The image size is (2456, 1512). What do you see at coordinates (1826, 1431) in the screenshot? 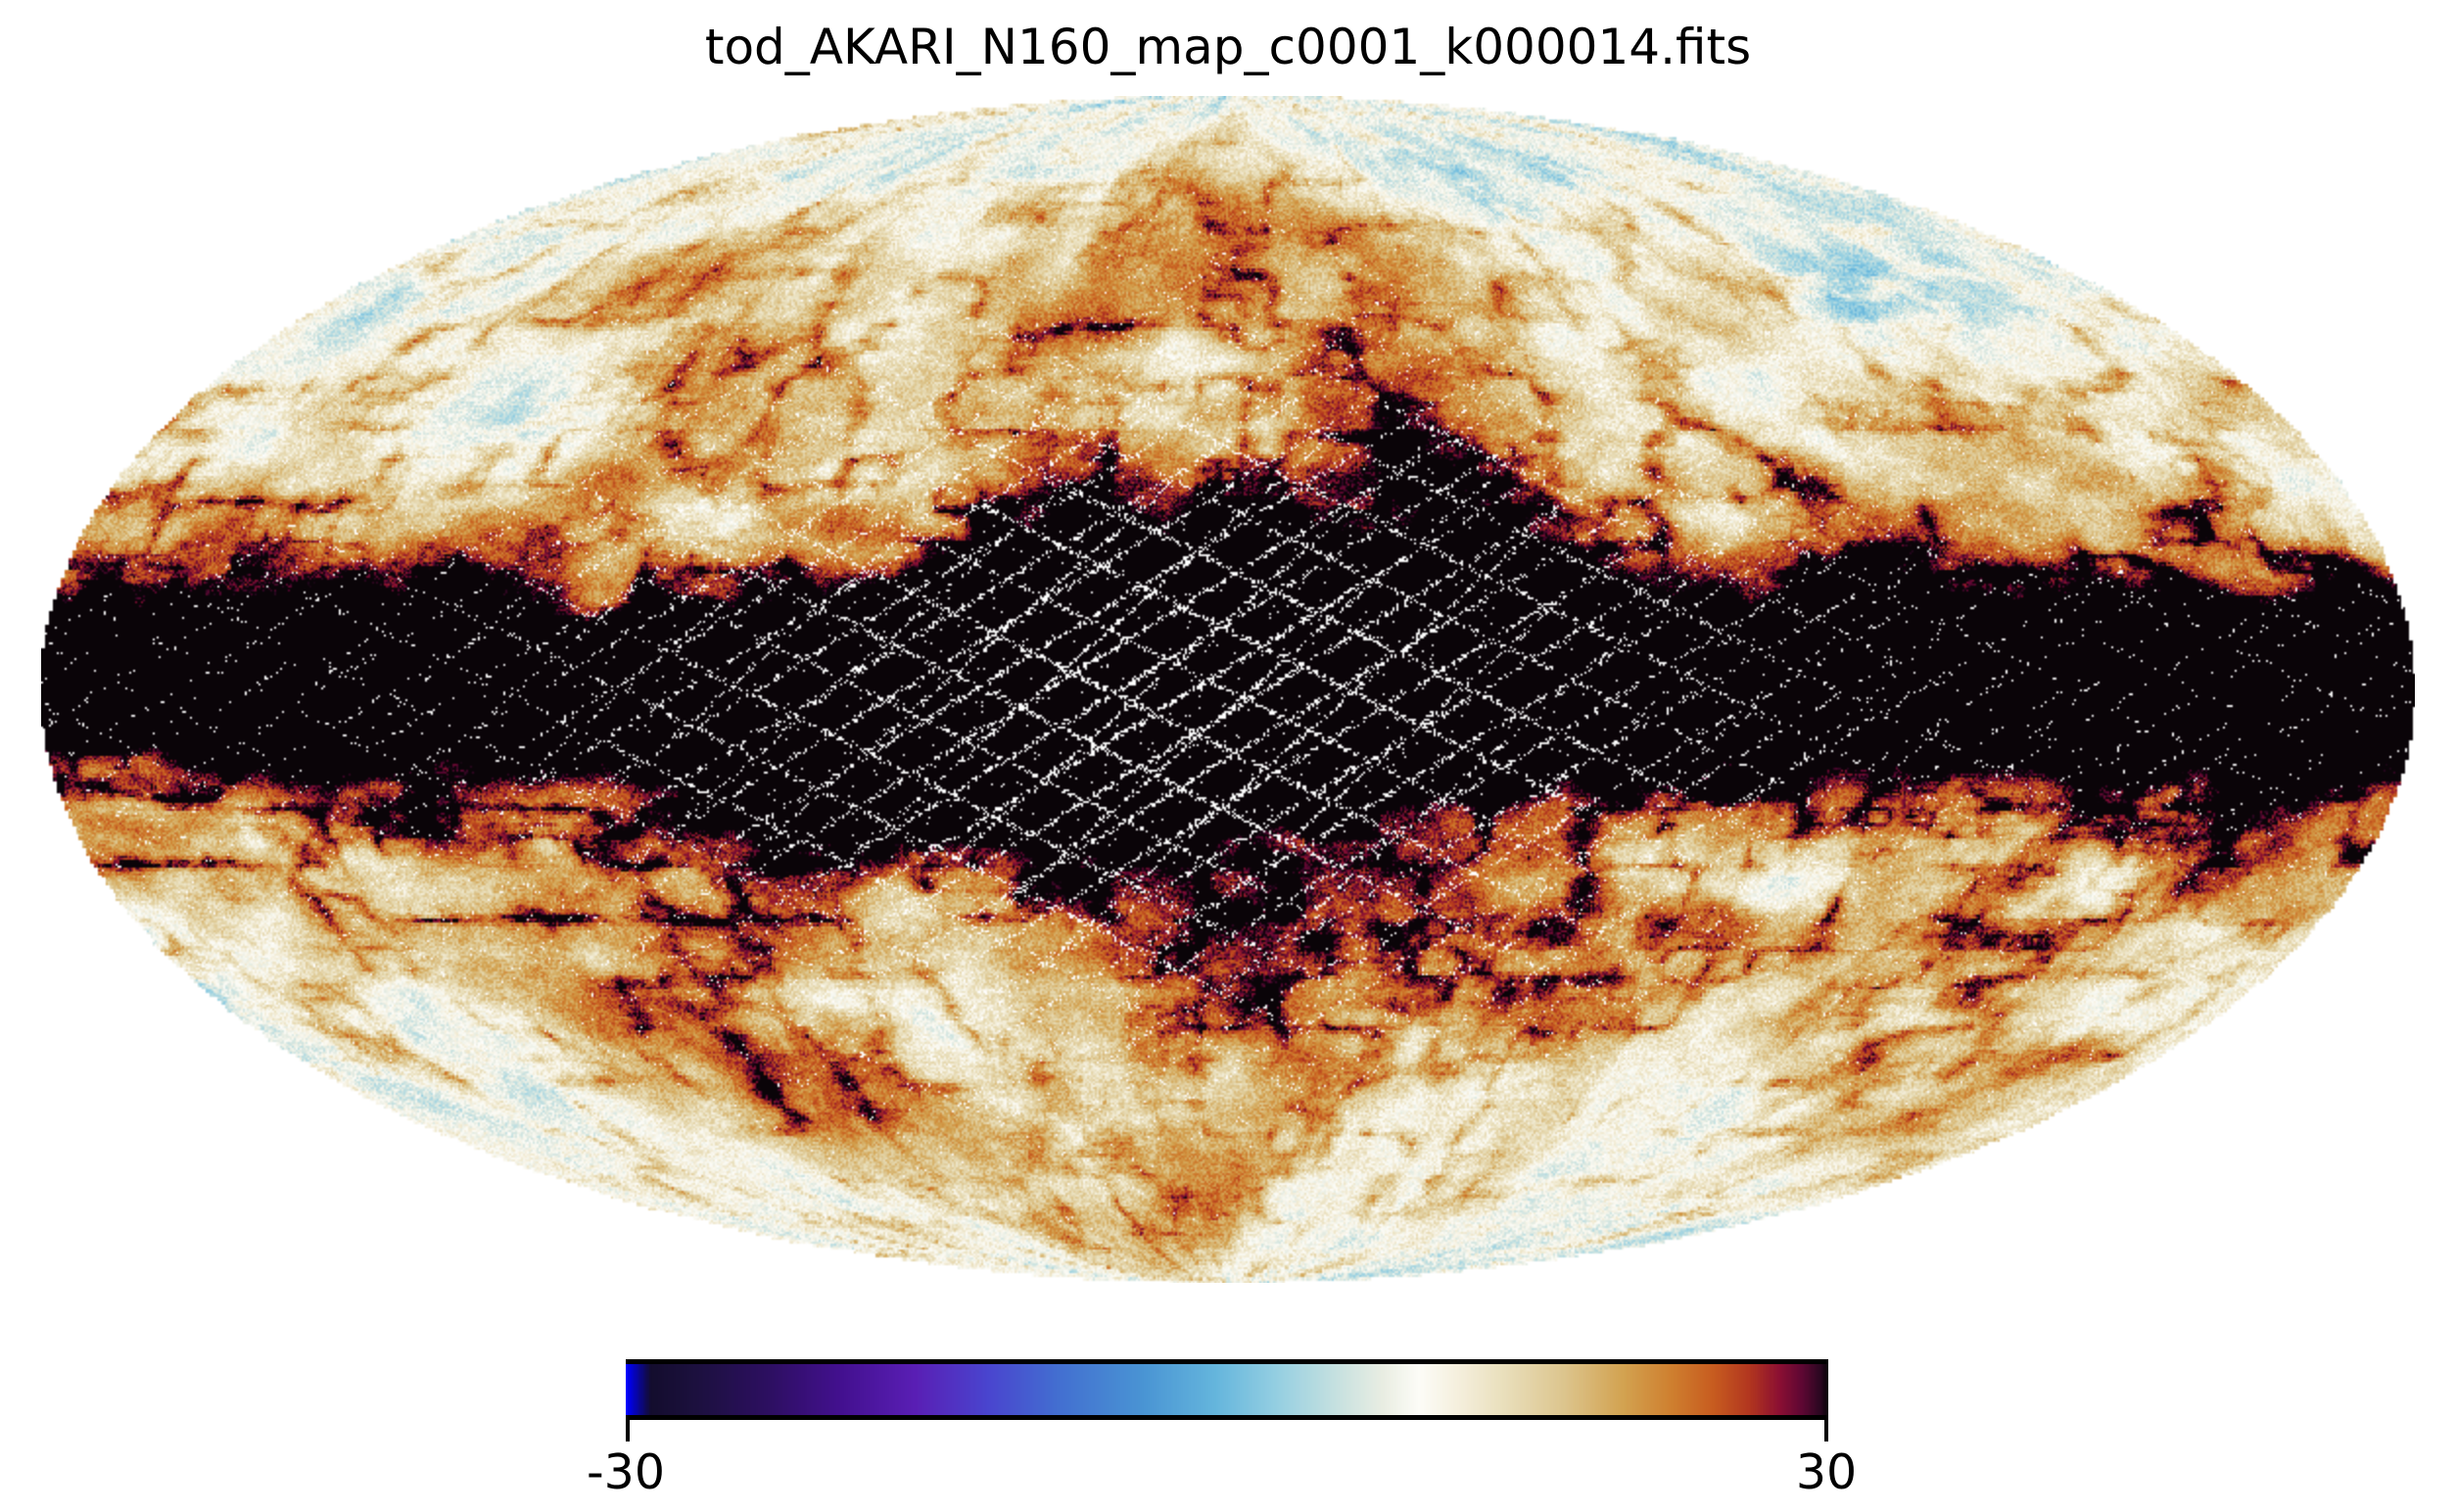
I see `colorbar-tick-max` at bounding box center [1826, 1431].